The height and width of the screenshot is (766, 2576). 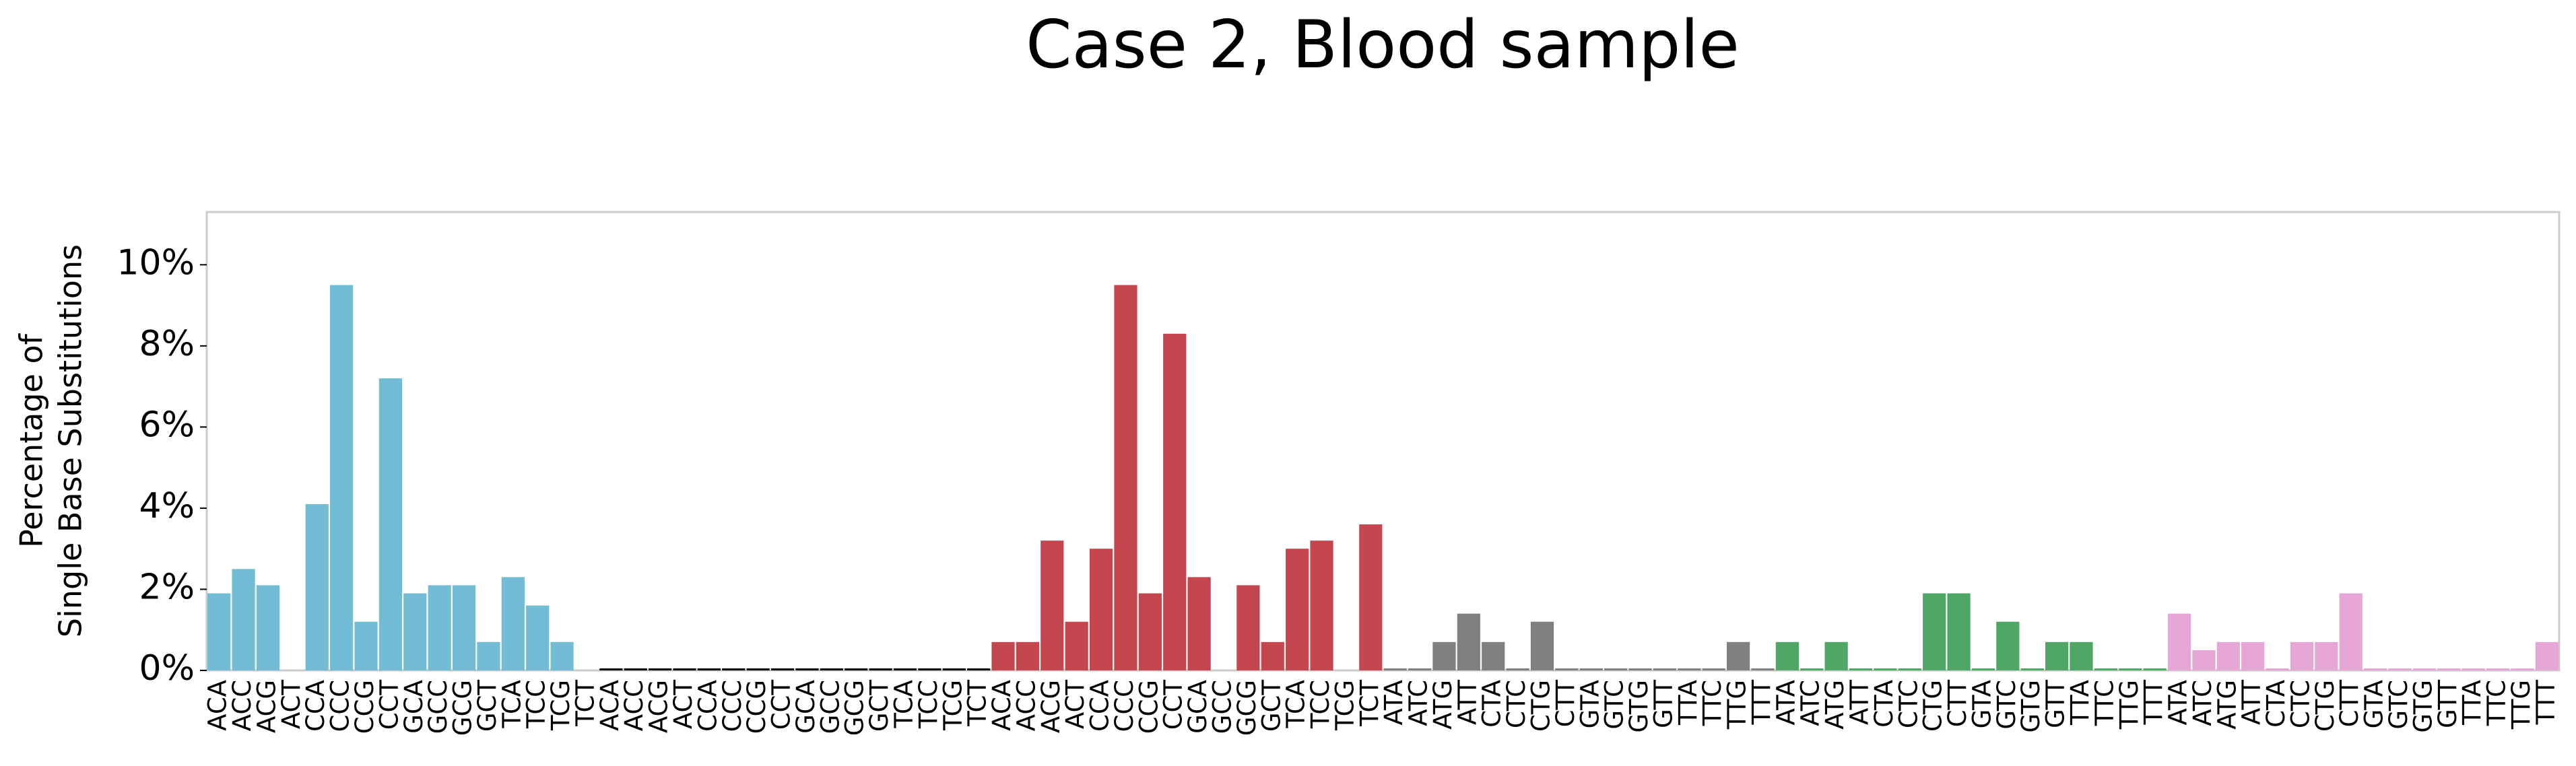 What do you see at coordinates (167, 587) in the screenshot?
I see `y-tick-label: 2%` at bounding box center [167, 587].